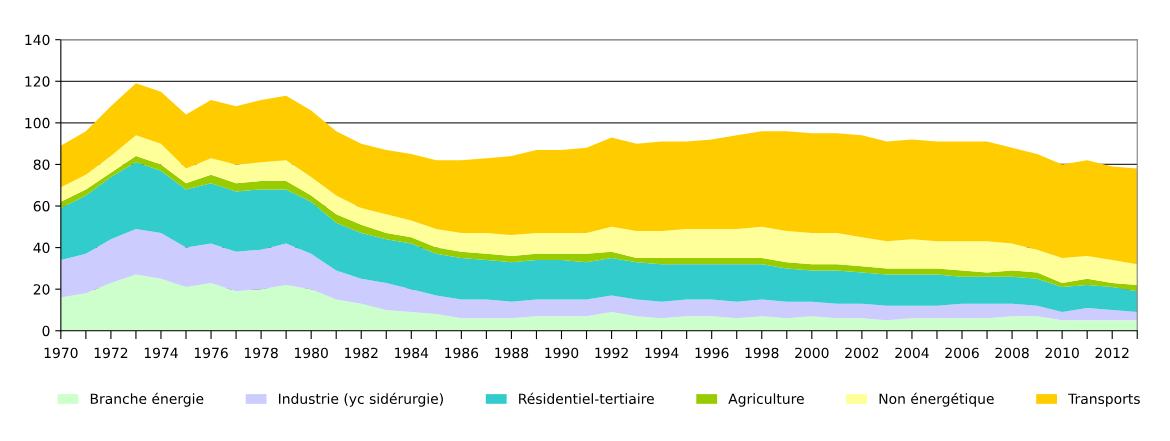 This screenshot has width=1170, height=441. Describe the element at coordinates (61, 353) in the screenshot. I see `x-tick-label: 1970` at that location.